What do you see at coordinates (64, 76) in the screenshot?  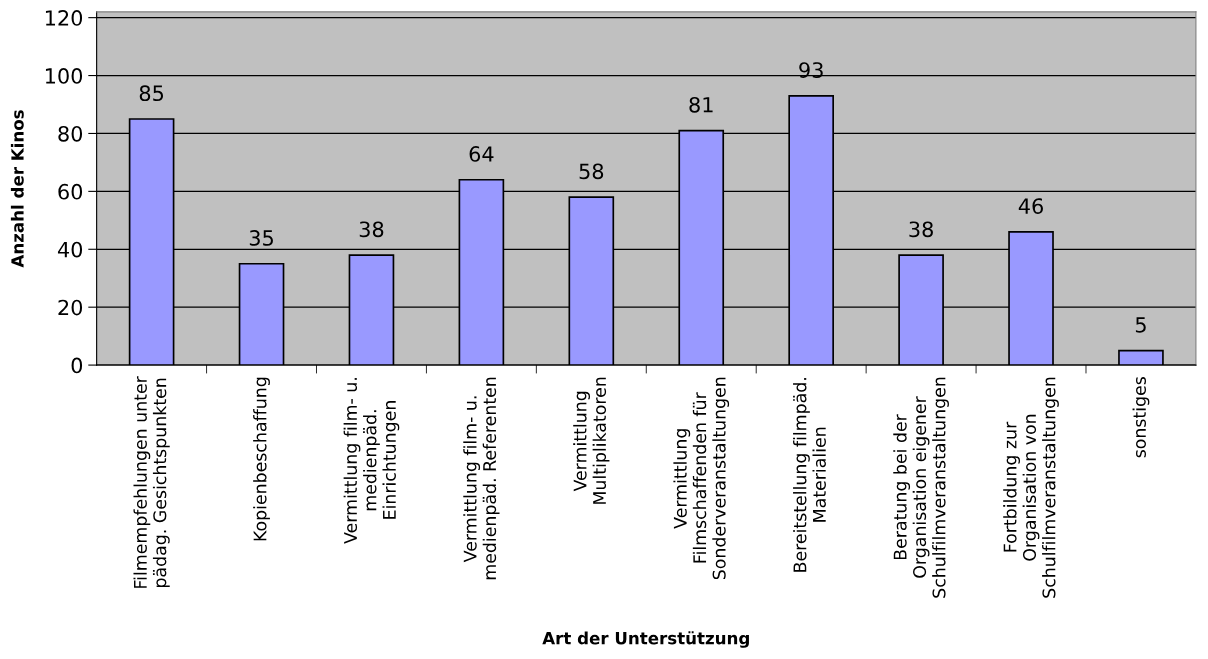 I see `y-tick-label: 100` at bounding box center [64, 76].